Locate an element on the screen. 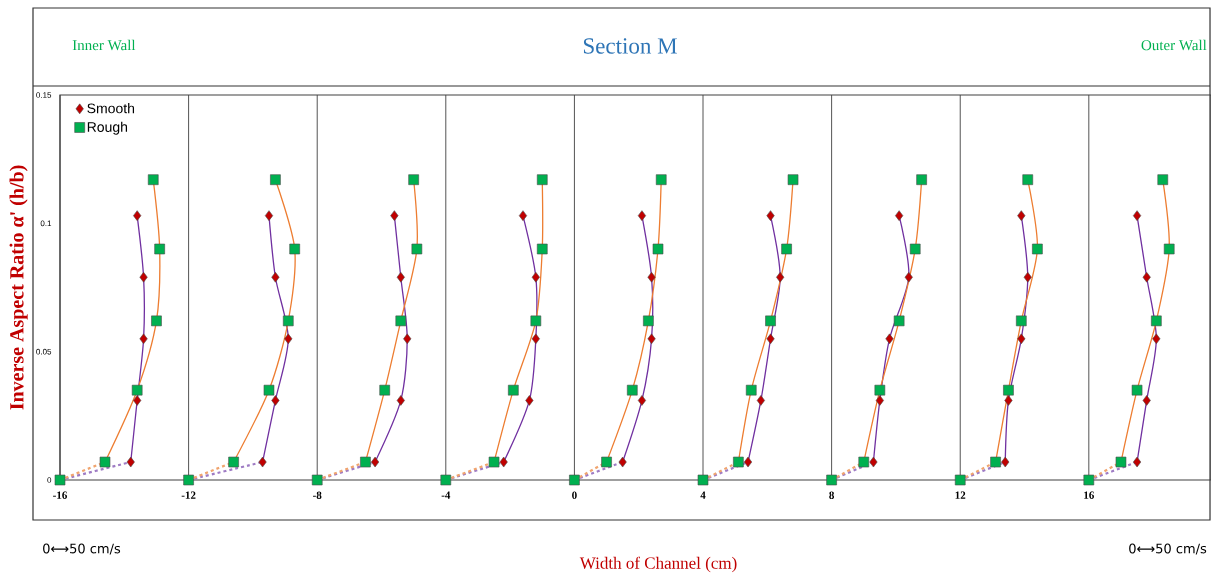 This screenshot has height=574, width=1211. x-tick-label: 12 is located at coordinates (960, 495).